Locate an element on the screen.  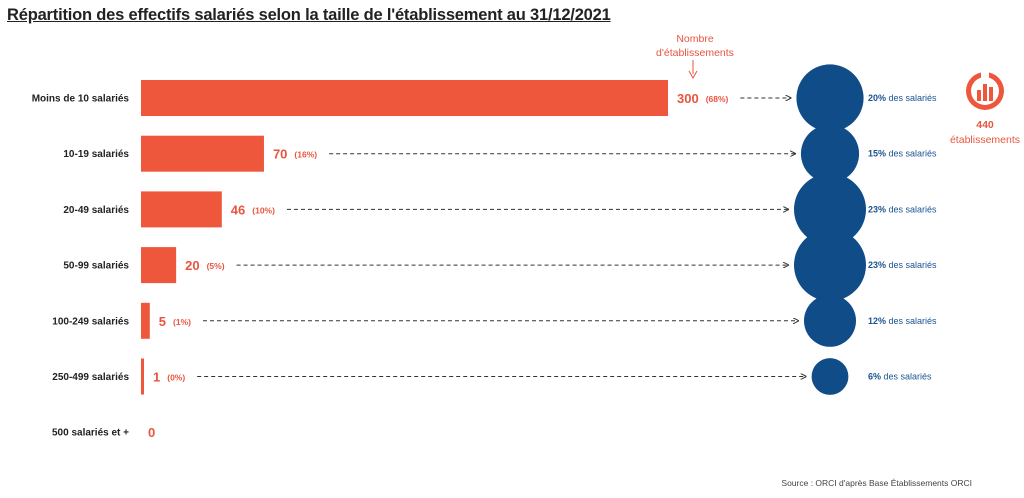
salaries-label: 15% des salariés is located at coordinates (902, 154).